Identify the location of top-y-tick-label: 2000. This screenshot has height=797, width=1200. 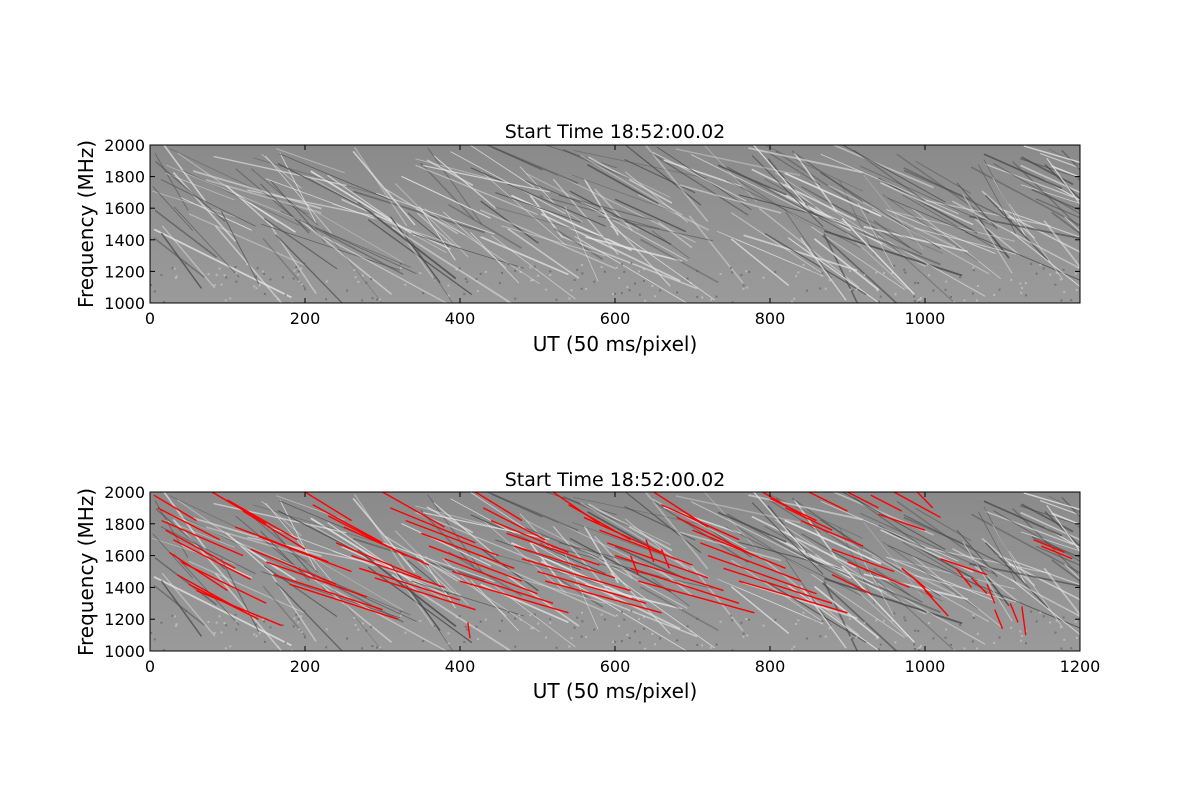
(124, 145).